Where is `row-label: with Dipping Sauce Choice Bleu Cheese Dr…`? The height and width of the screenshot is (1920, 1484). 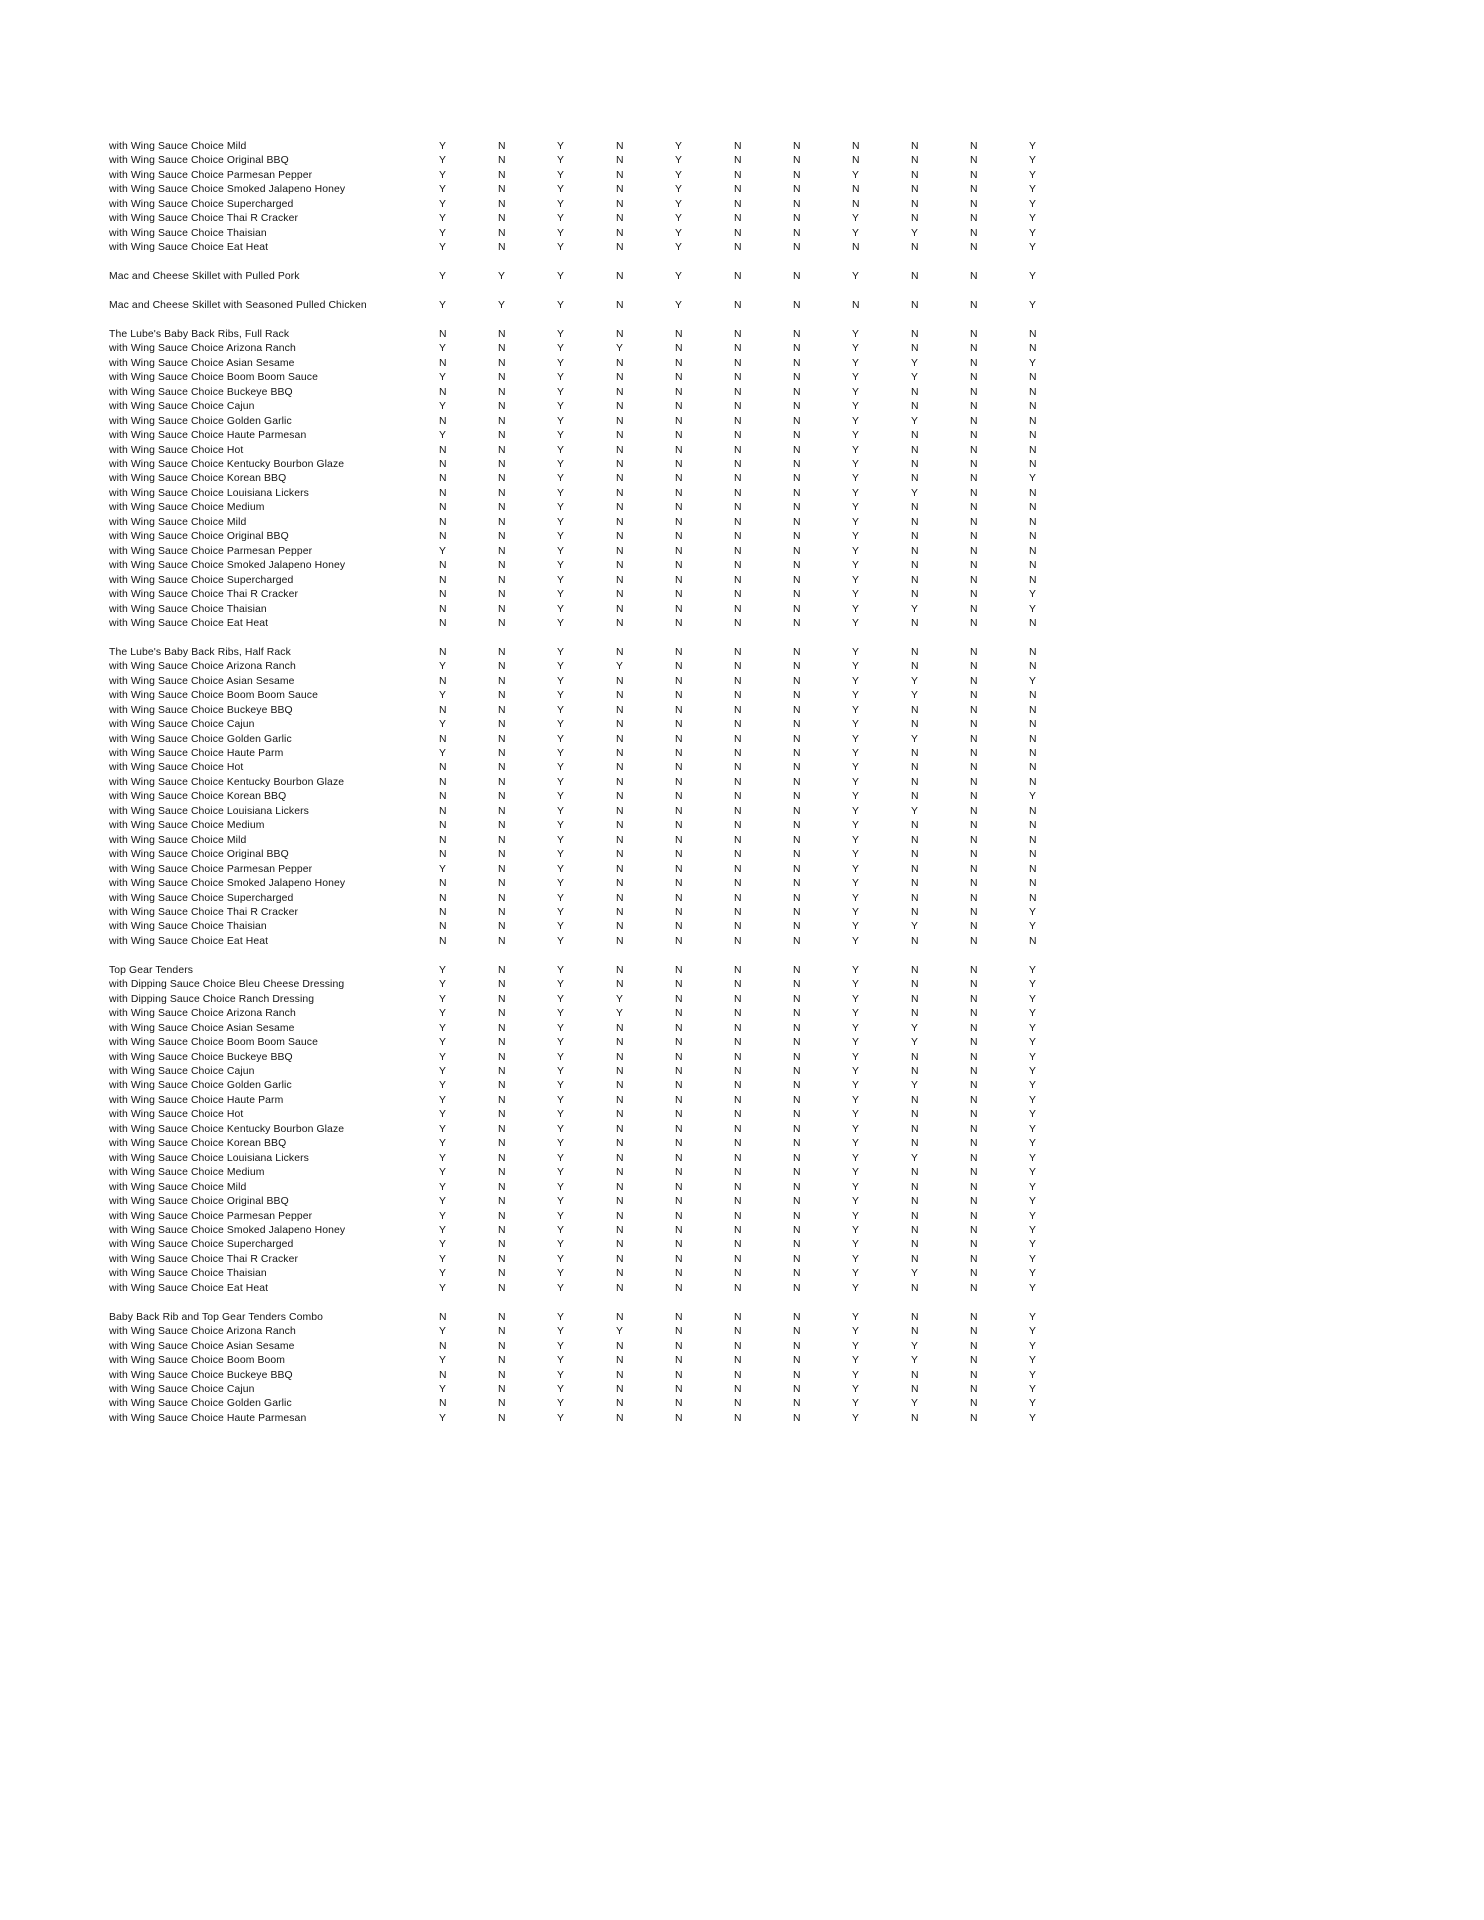 row-label: with Dipping Sauce Choice Bleu Cheese Dr… is located at coordinates (227, 985).